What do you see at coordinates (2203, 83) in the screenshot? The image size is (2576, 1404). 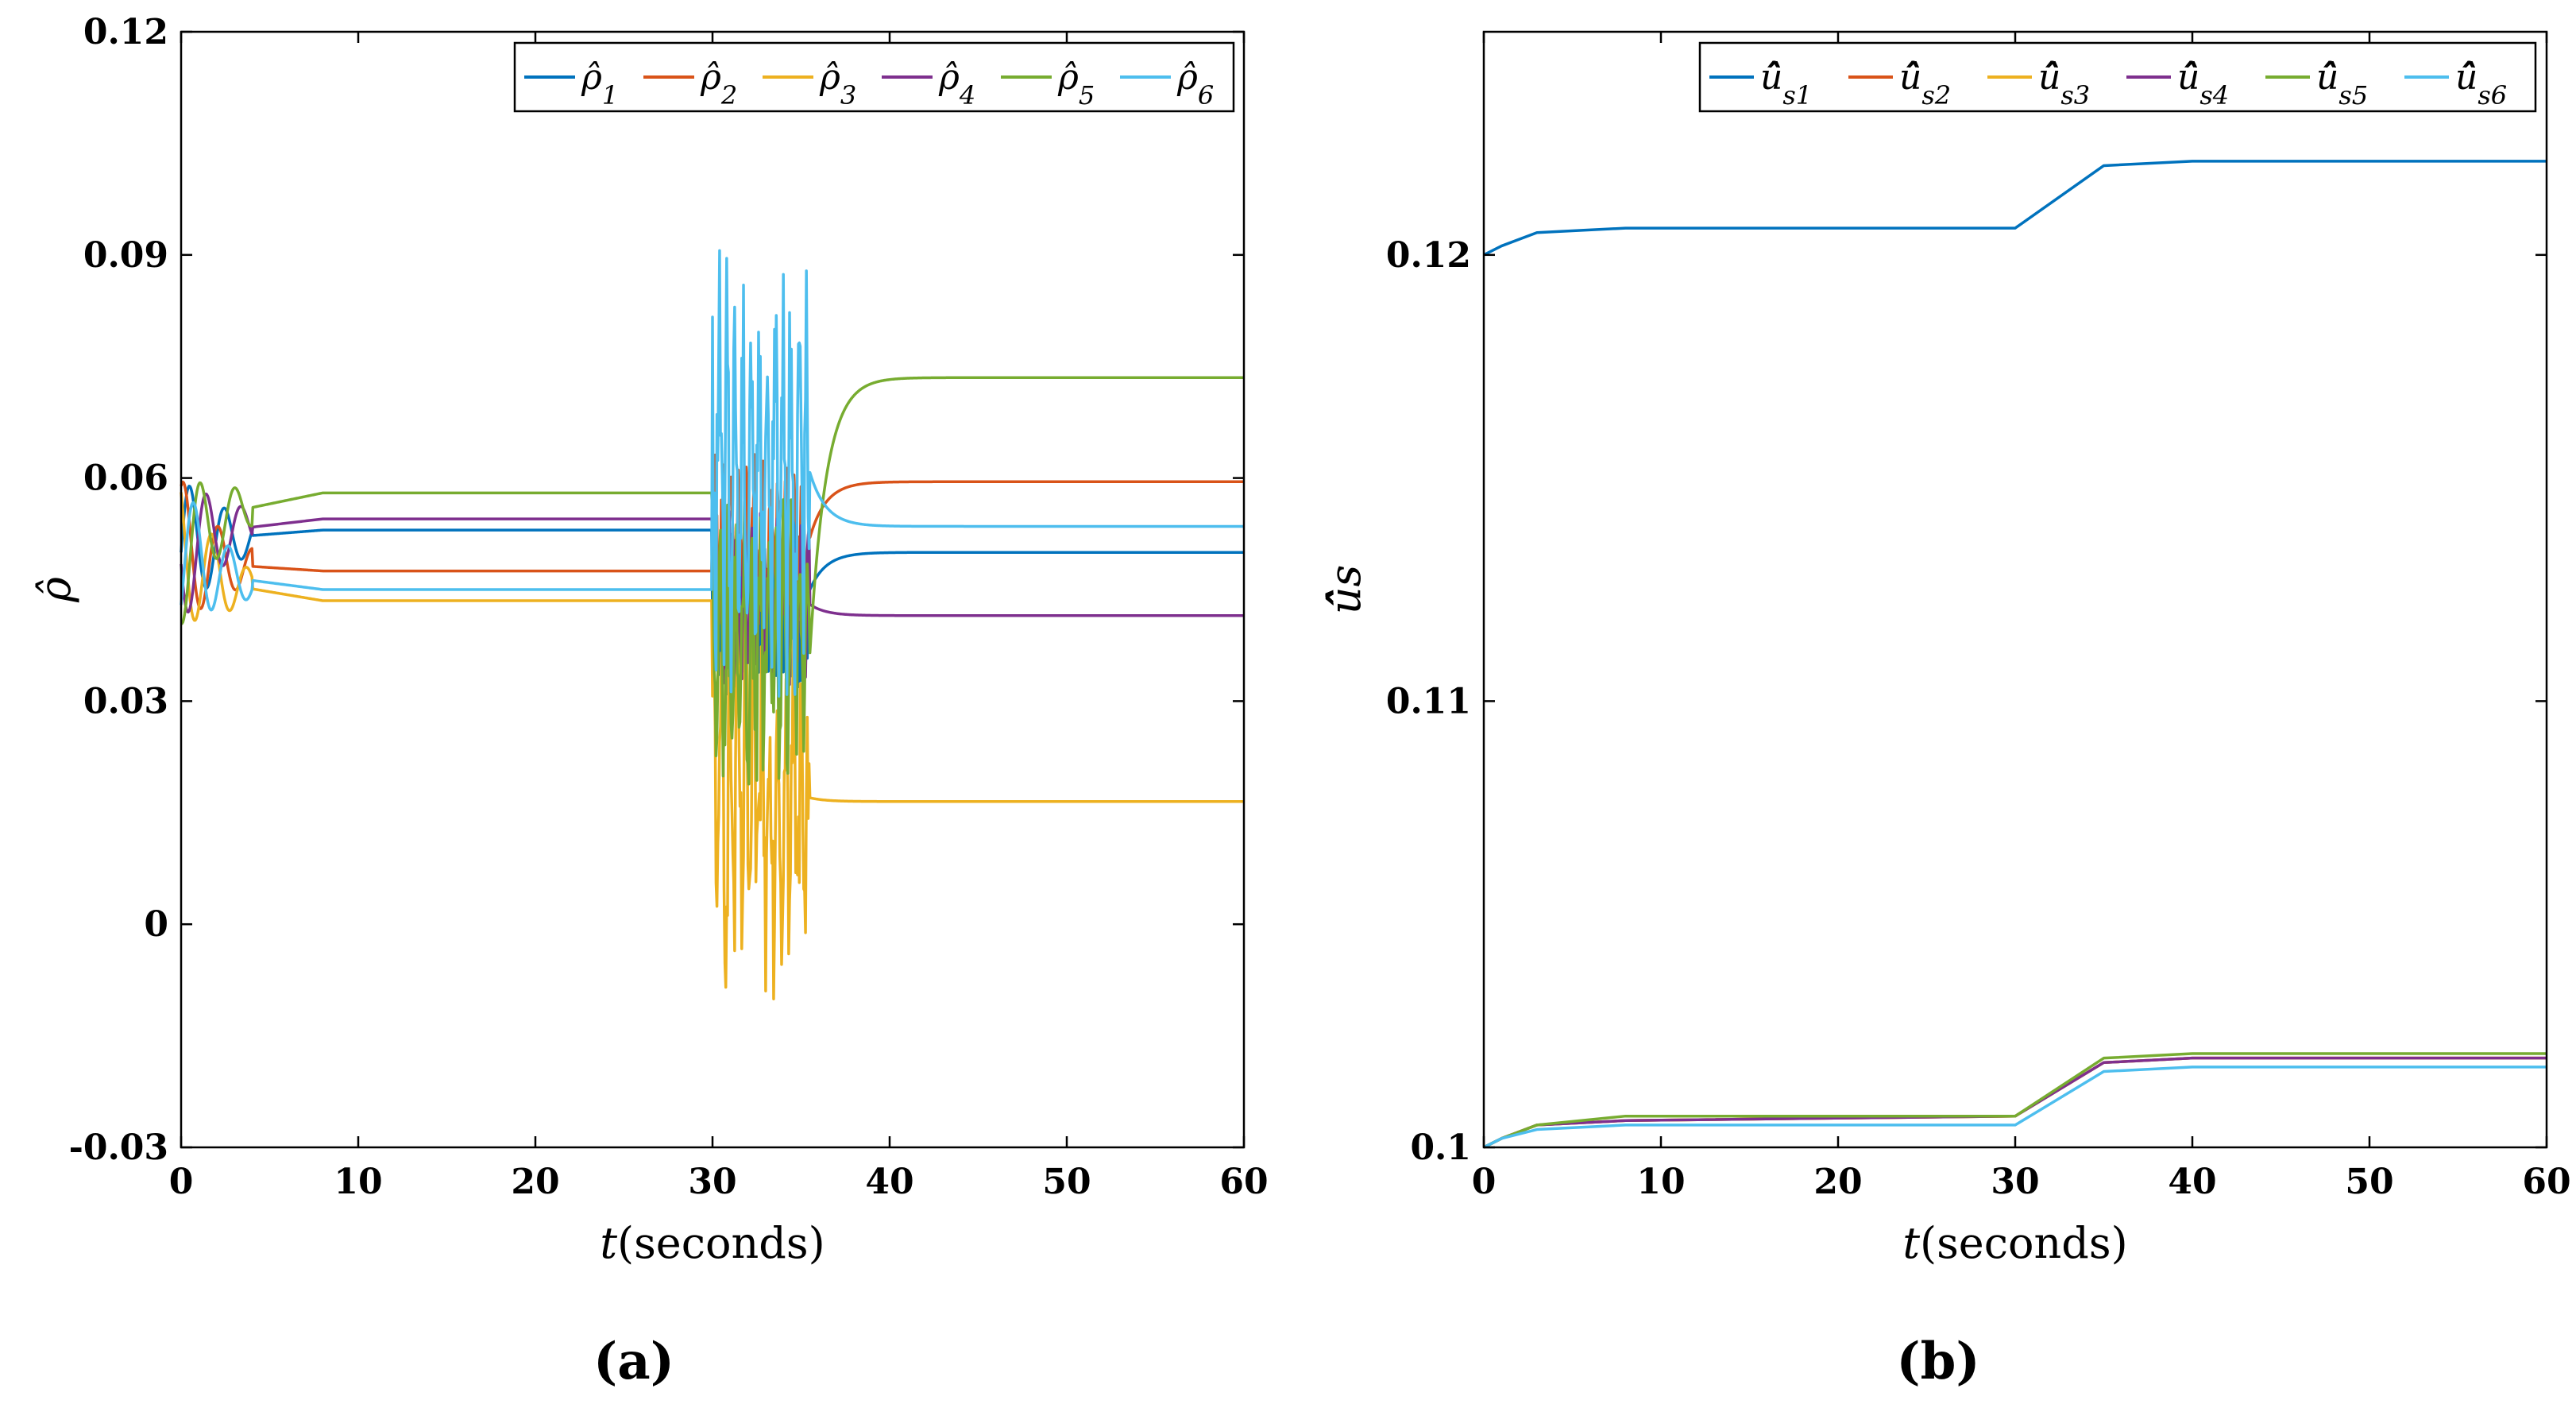 I see `panel-b-legend-label-4: û̂s4` at bounding box center [2203, 83].